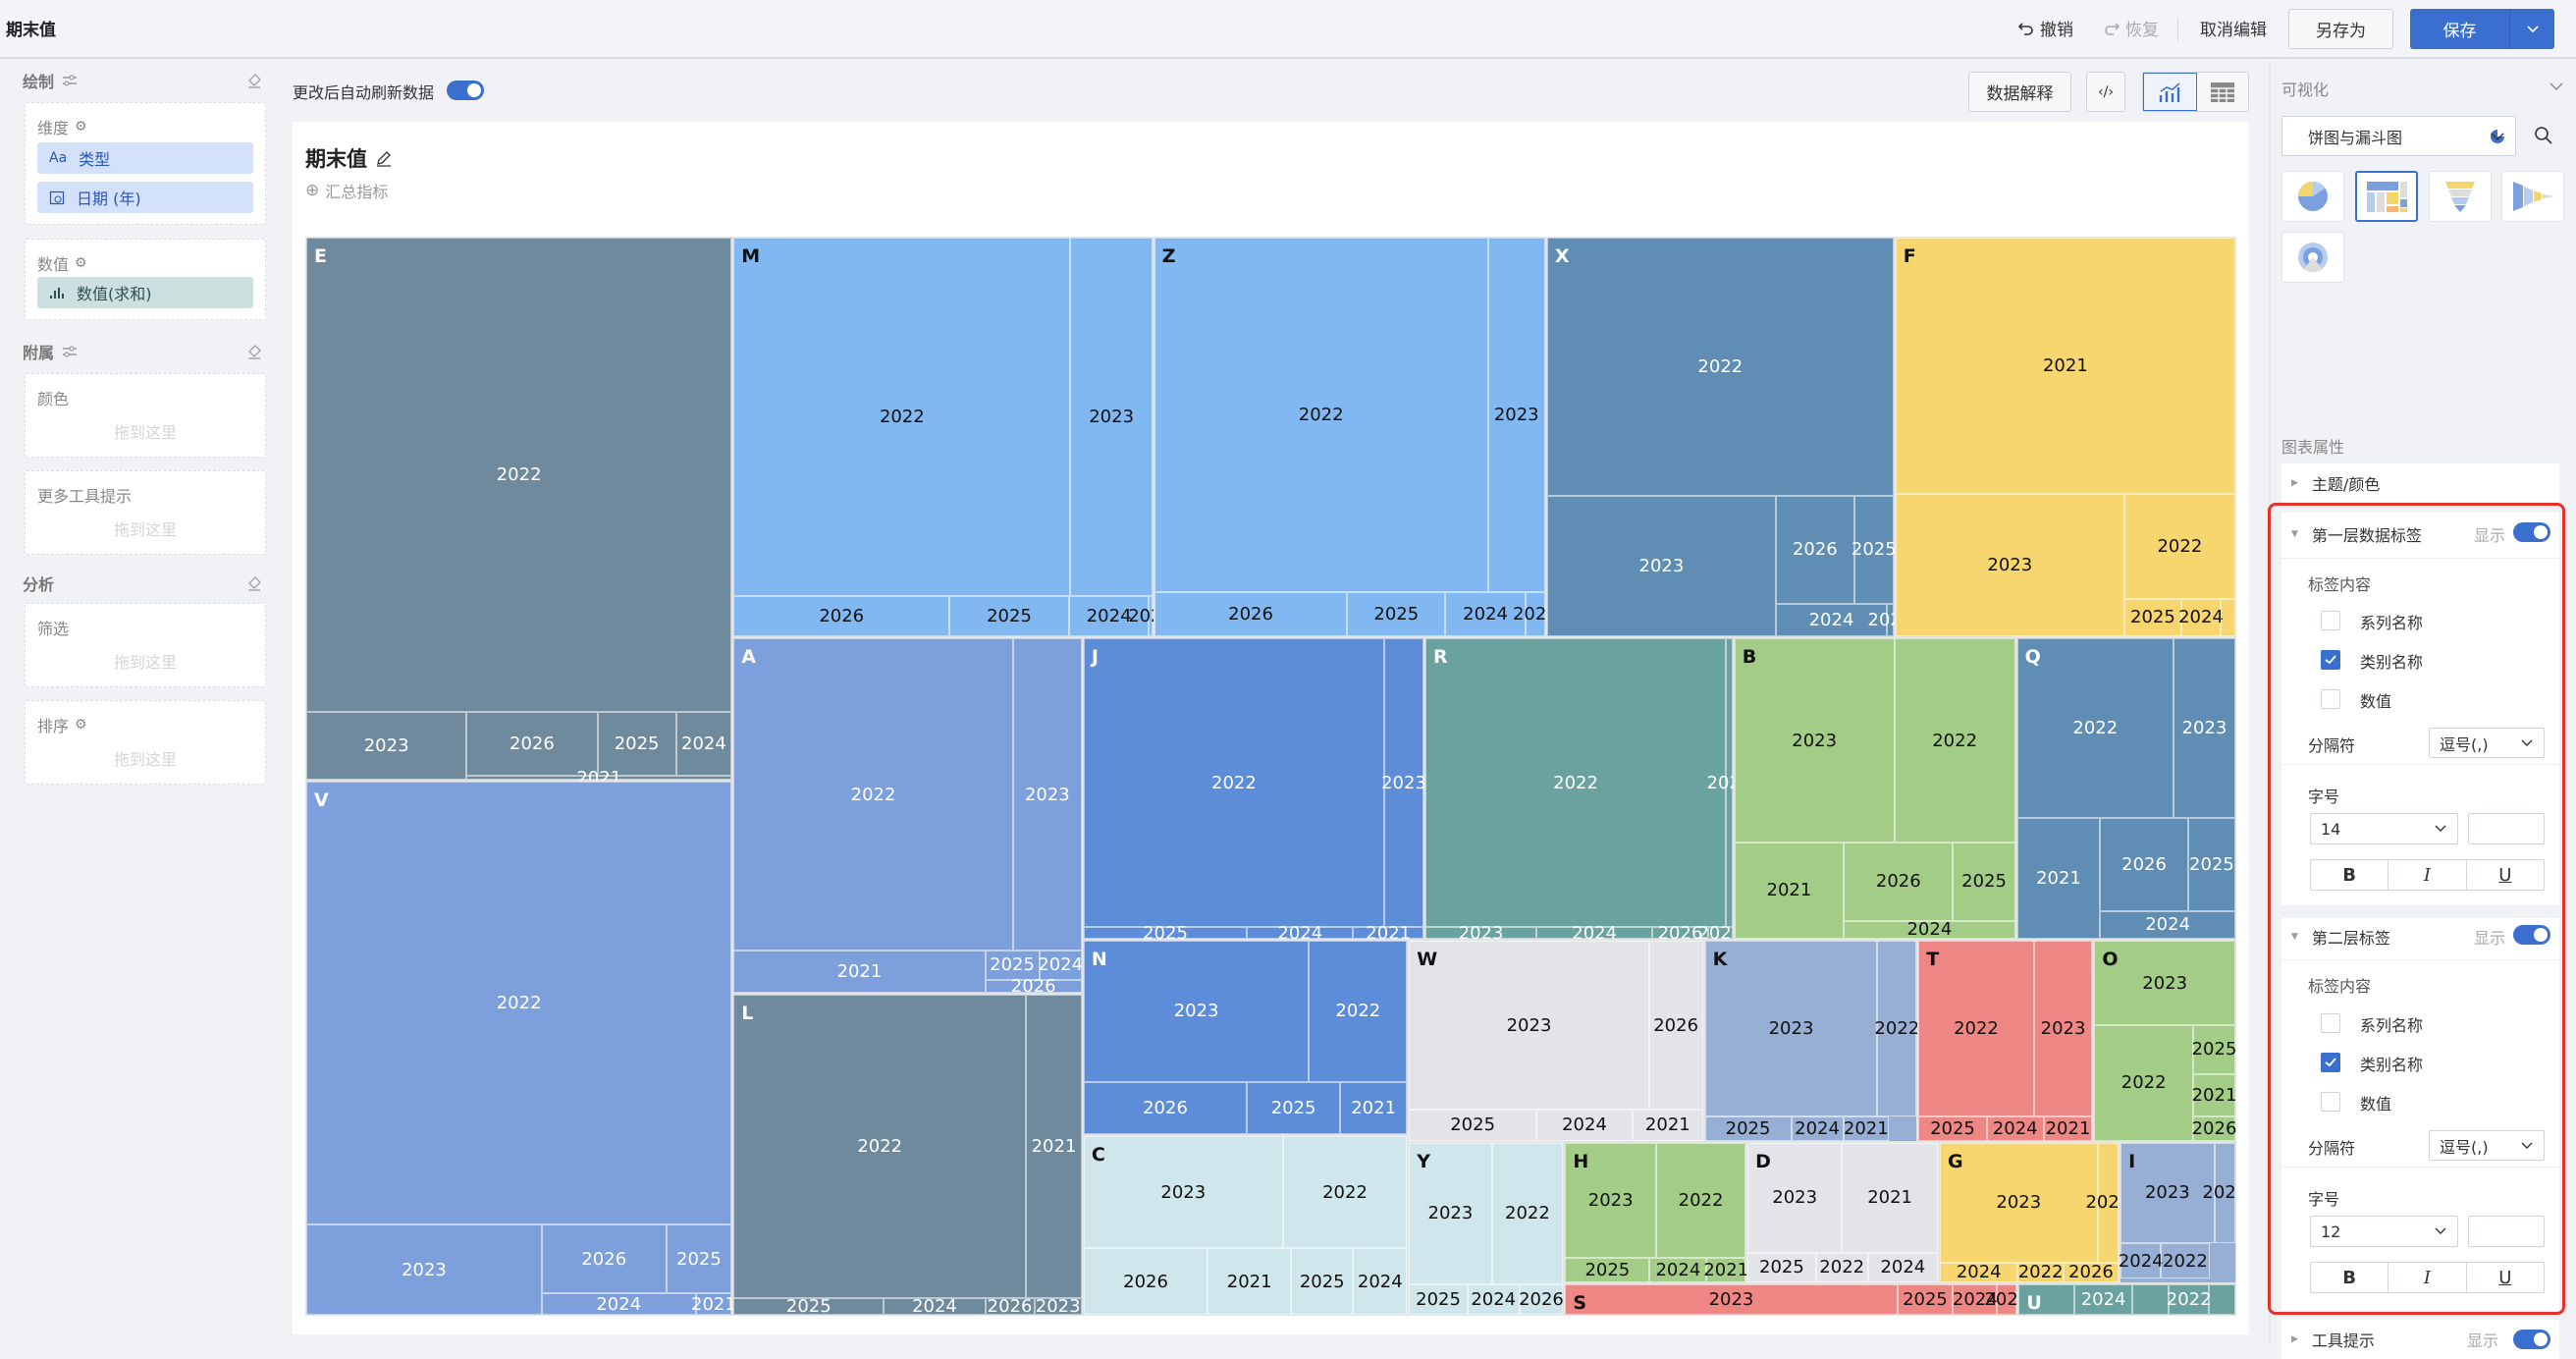 Image resolution: width=2576 pixels, height=1359 pixels. What do you see at coordinates (2330, 620) in the screenshot?
I see `checkbox-series-name` at bounding box center [2330, 620].